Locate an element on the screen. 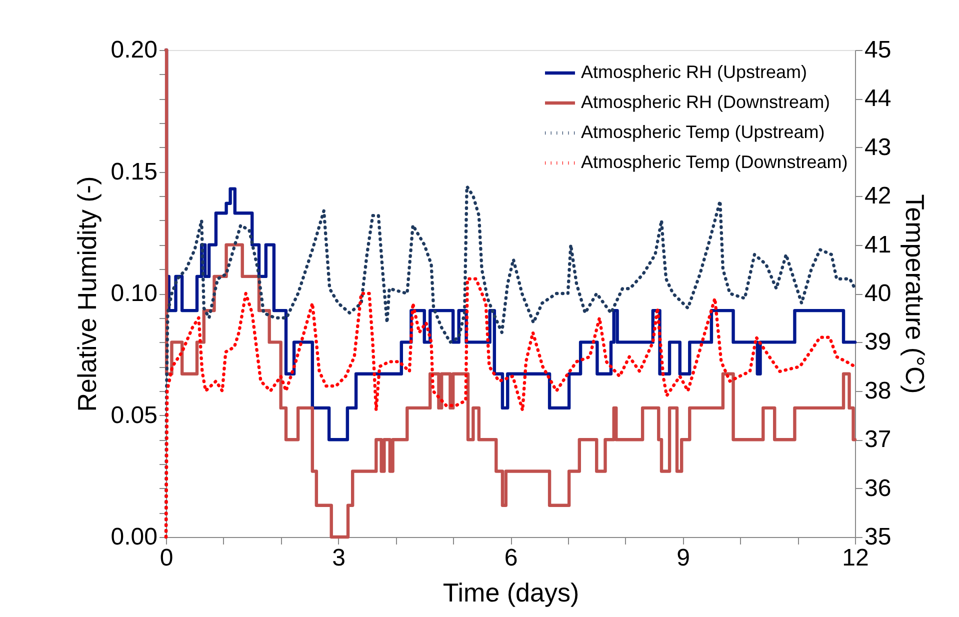 This screenshot has height=617, width=959. y2-tick-label: 37 is located at coordinates (878, 440).